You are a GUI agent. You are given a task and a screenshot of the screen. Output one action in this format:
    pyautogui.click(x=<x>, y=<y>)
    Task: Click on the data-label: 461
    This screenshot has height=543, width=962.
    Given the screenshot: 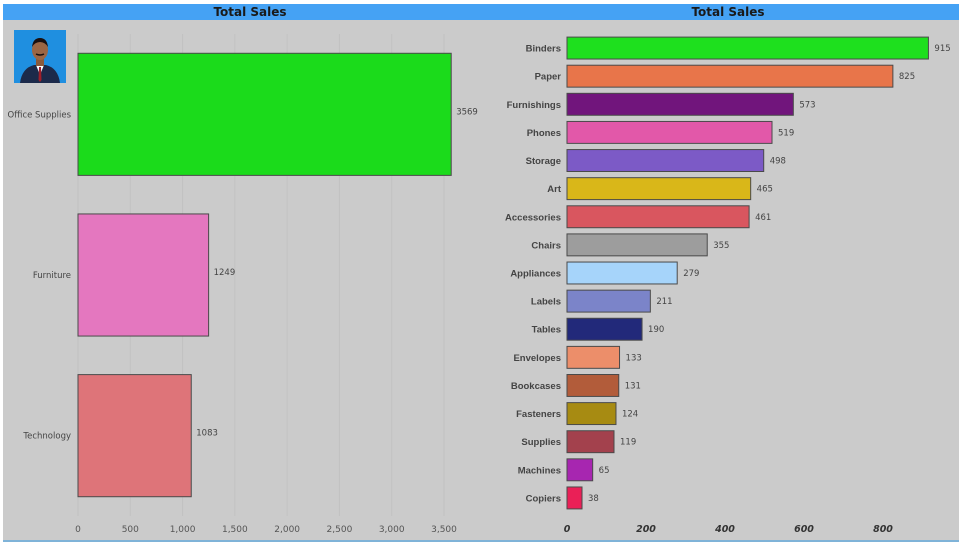 What is the action you would take?
    pyautogui.click(x=763, y=218)
    